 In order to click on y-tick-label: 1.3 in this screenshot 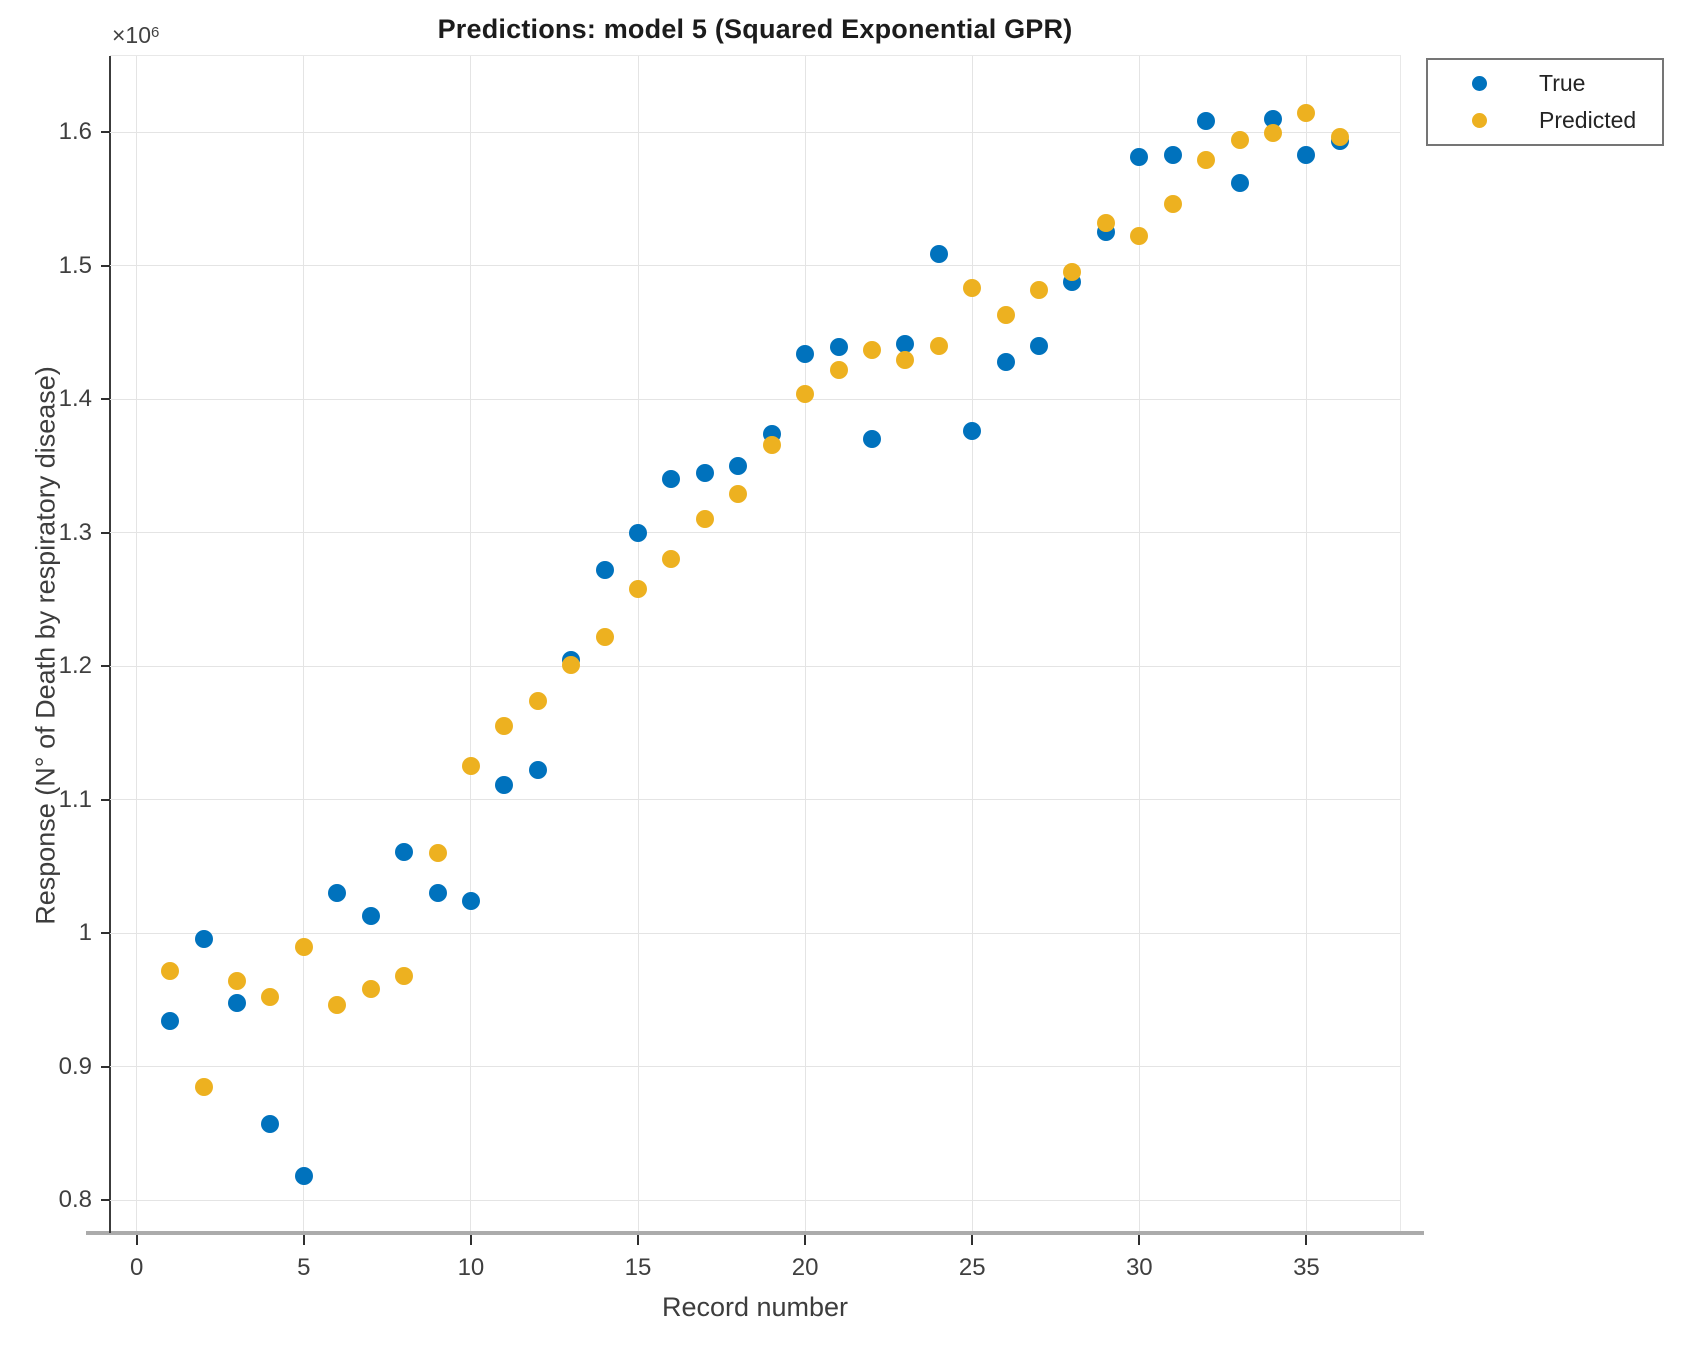, I will do `click(75, 532)`.